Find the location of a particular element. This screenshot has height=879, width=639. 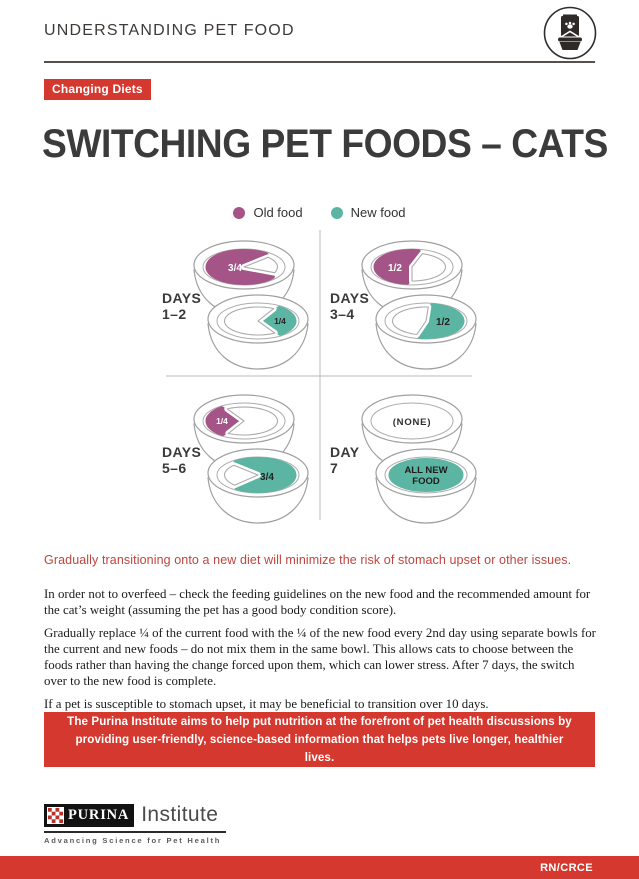

institute-wordmark: Institute is located at coordinates (180, 814).